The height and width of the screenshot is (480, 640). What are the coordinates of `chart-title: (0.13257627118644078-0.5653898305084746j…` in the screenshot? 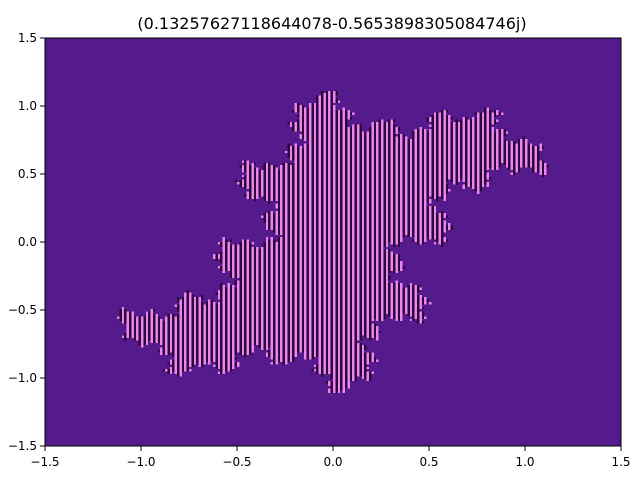 It's located at (331, 23).